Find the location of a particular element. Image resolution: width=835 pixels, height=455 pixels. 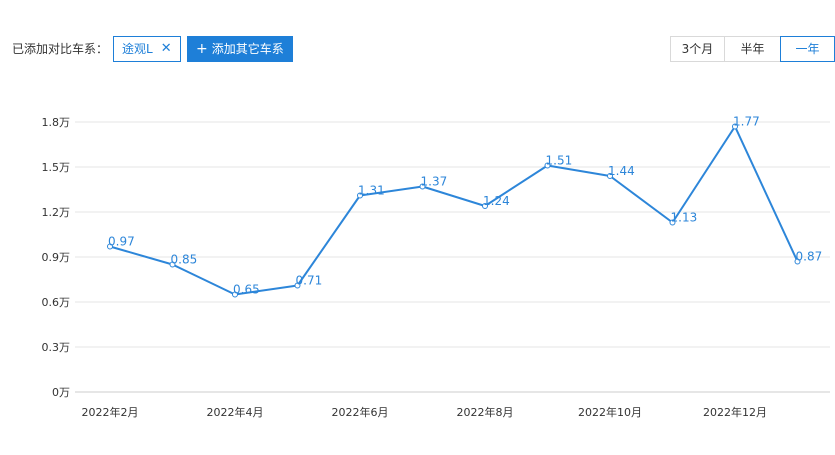

x-tick-label: 2022年6月 is located at coordinates (360, 412).